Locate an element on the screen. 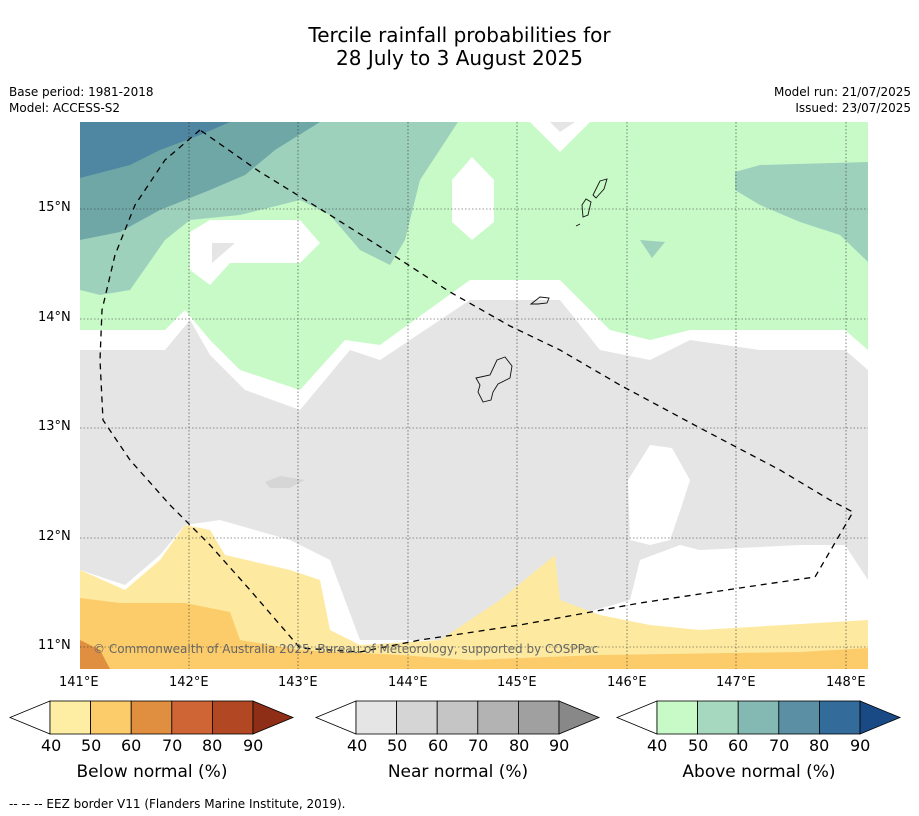 Image resolution: width=919 pixels, height=816 pixels. island-guam is located at coordinates (494, 379).